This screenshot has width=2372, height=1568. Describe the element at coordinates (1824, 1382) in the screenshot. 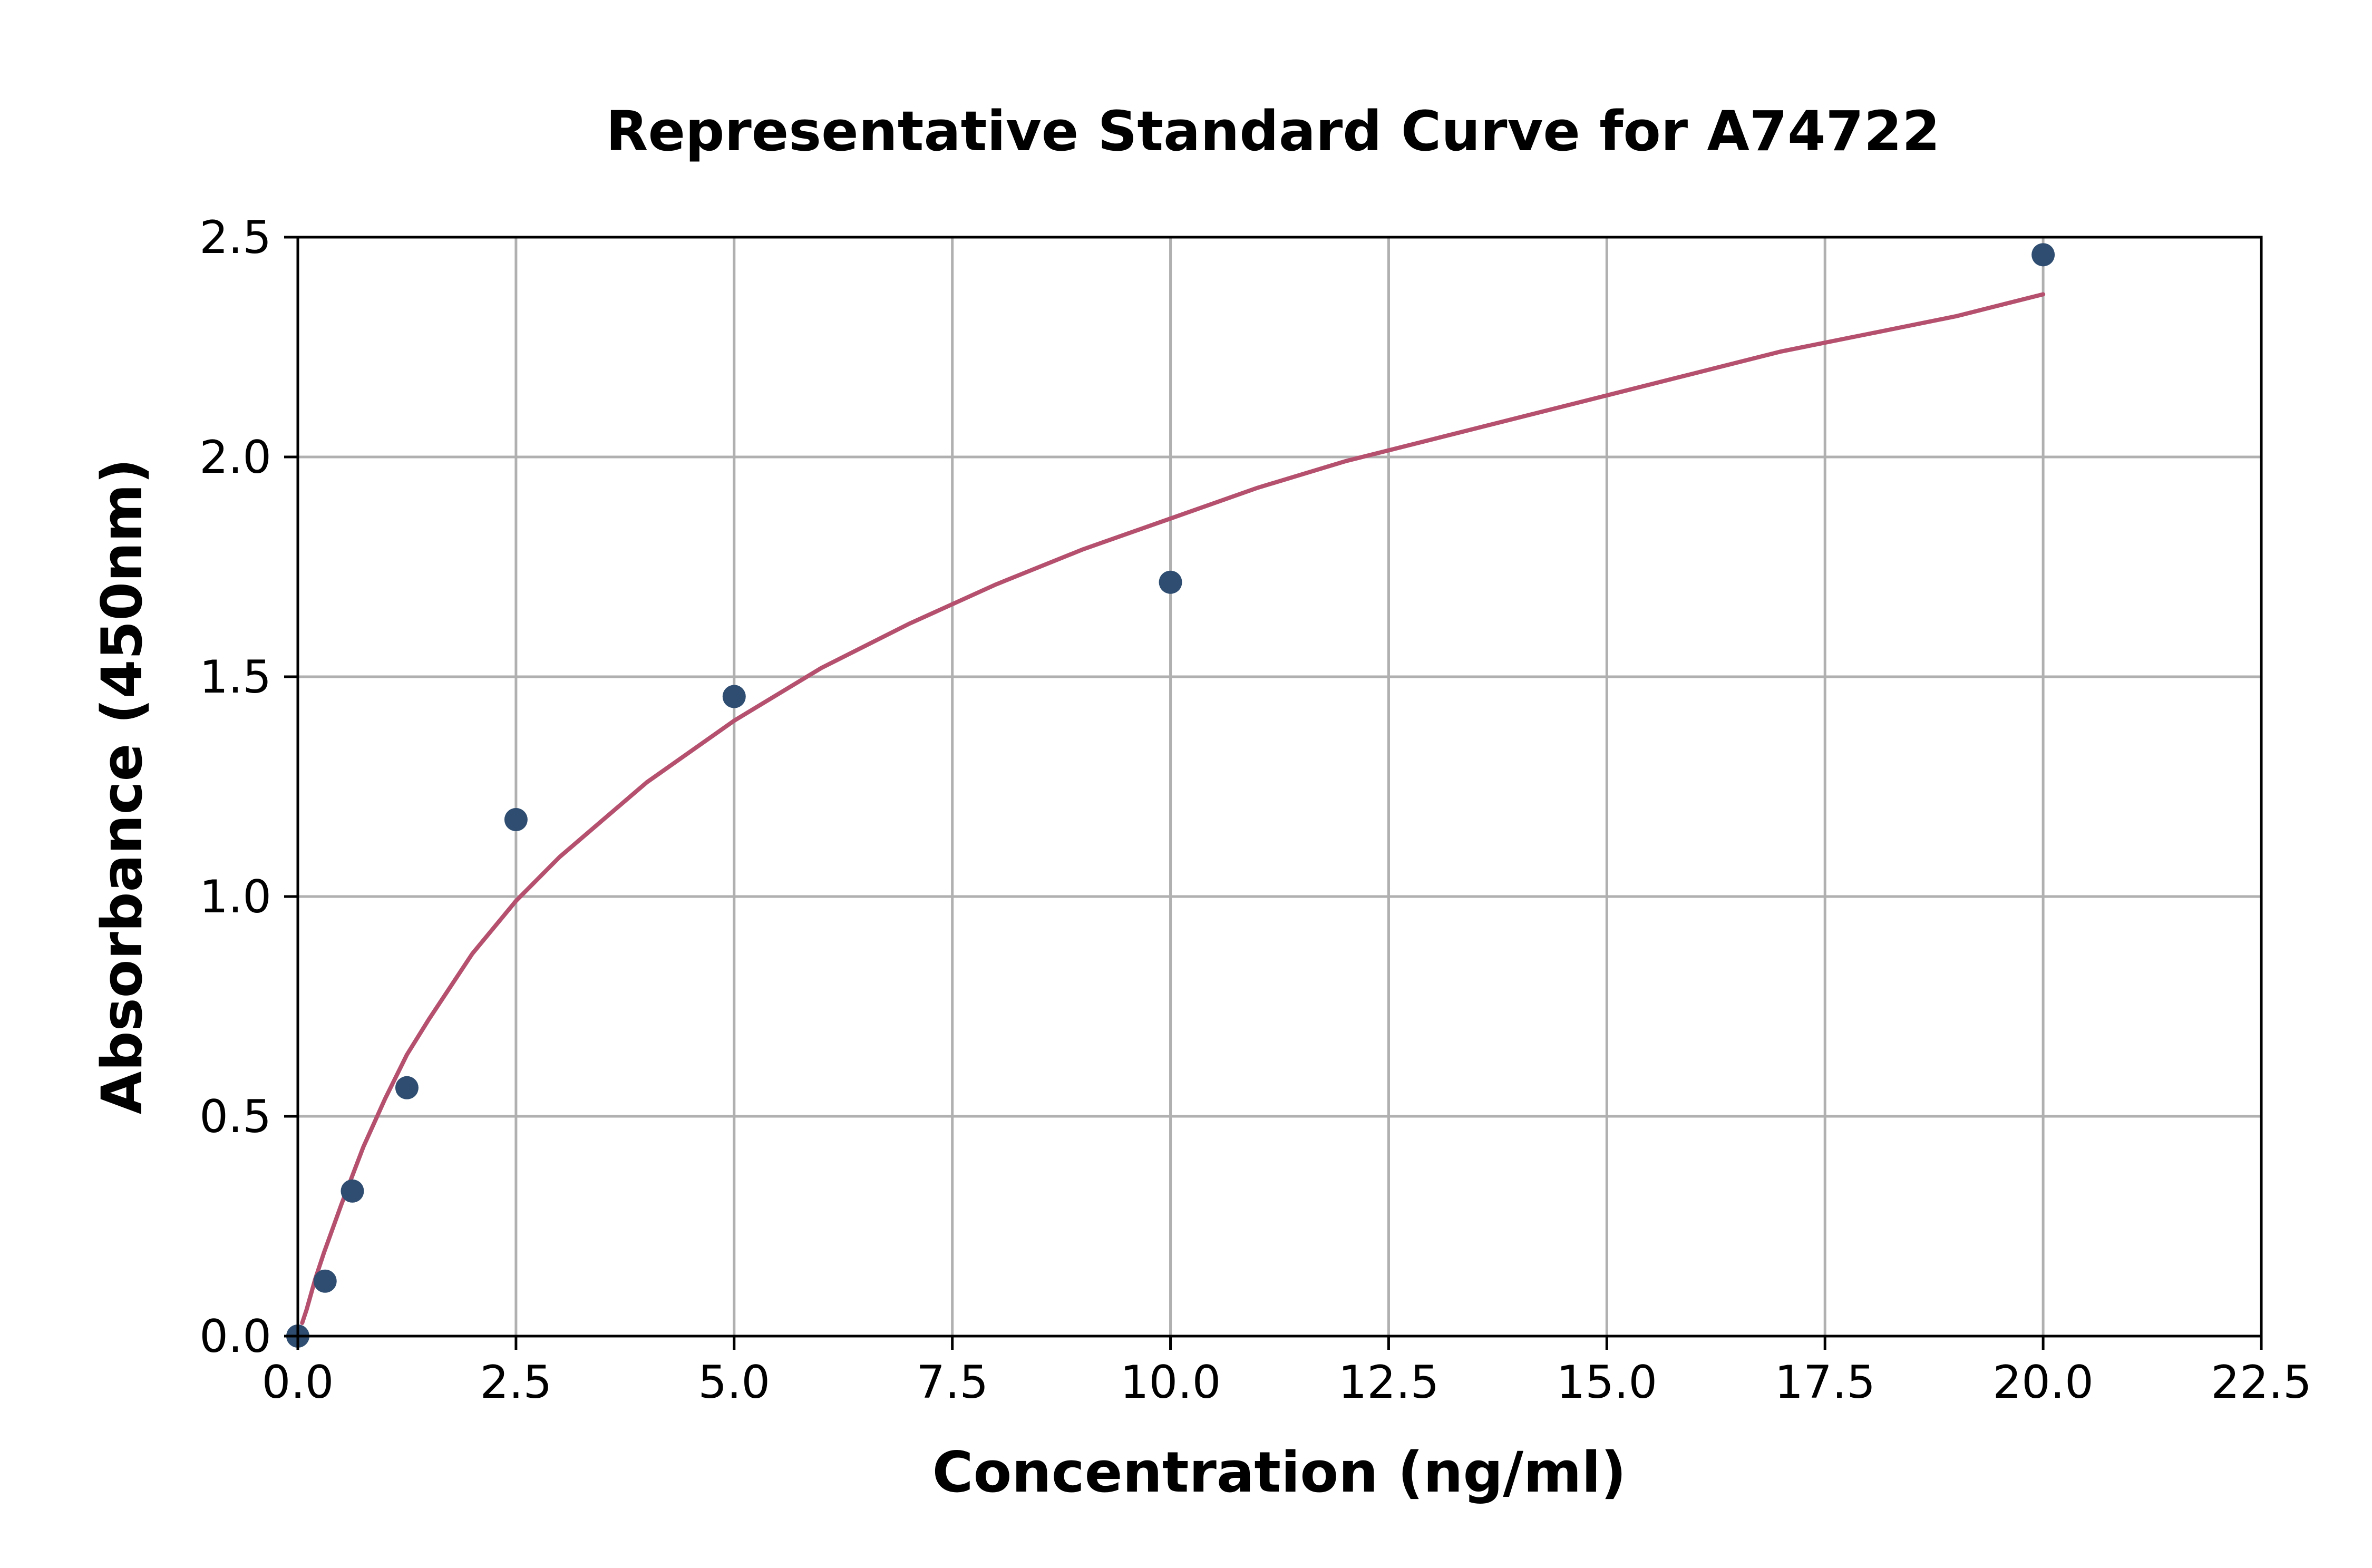

I see `x-tick-label: 17.5` at that location.